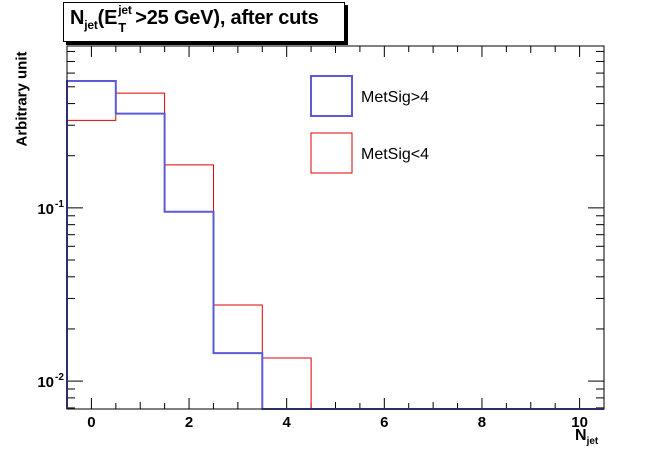  What do you see at coordinates (395, 154) in the screenshot?
I see `legend-label: MetSig<4` at bounding box center [395, 154].